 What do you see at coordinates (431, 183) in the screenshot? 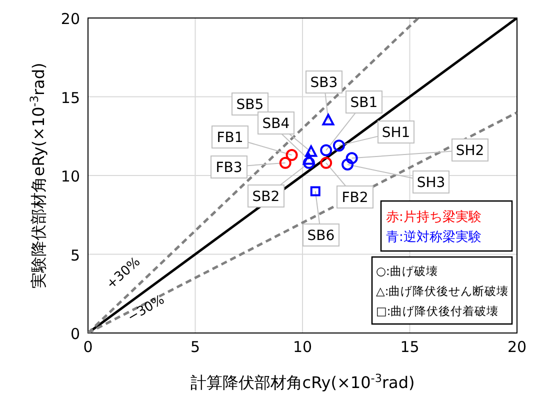
I see `annotation: SH3` at bounding box center [431, 183].